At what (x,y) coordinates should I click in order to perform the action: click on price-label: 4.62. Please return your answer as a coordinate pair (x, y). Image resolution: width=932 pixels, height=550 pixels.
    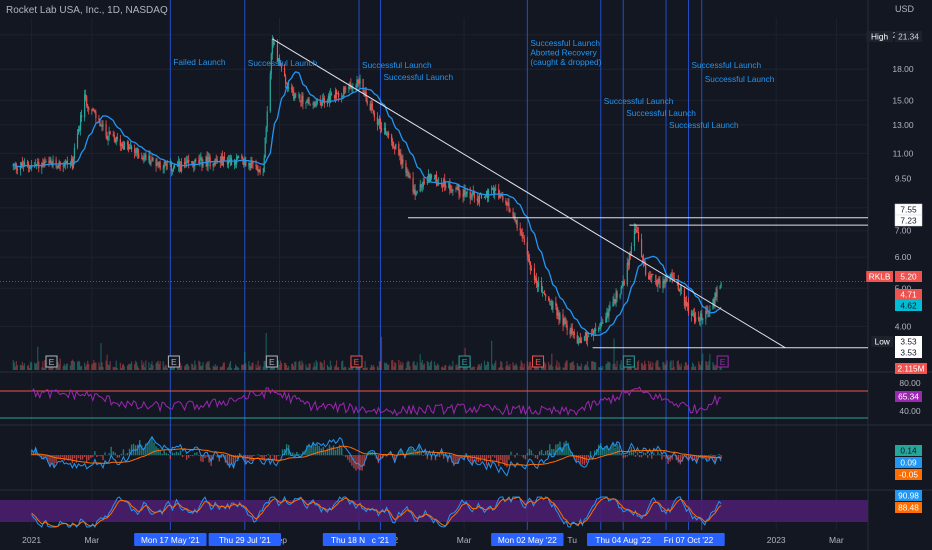
    Looking at the image, I should click on (908, 305).